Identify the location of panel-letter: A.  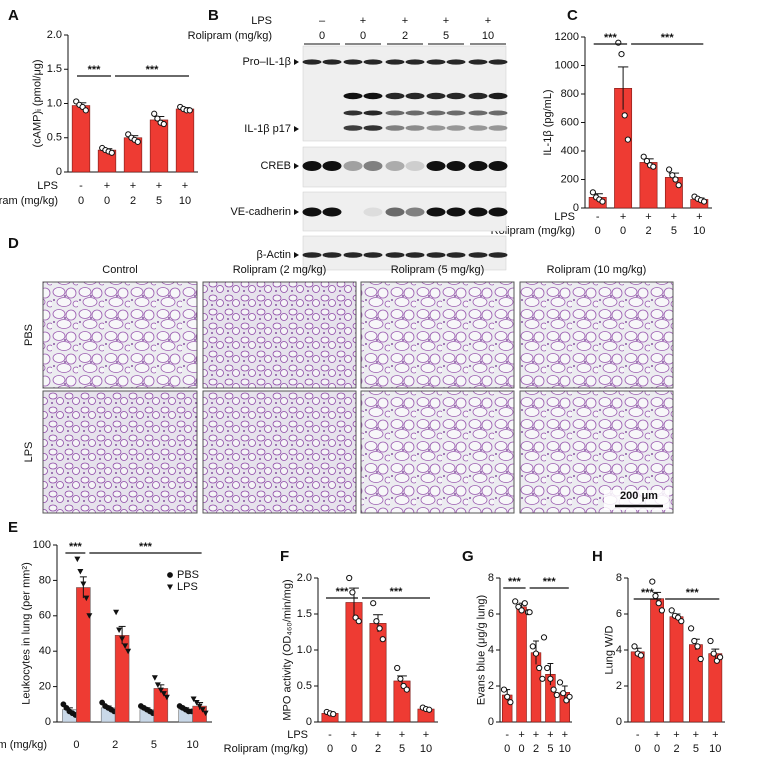
(13, 15).